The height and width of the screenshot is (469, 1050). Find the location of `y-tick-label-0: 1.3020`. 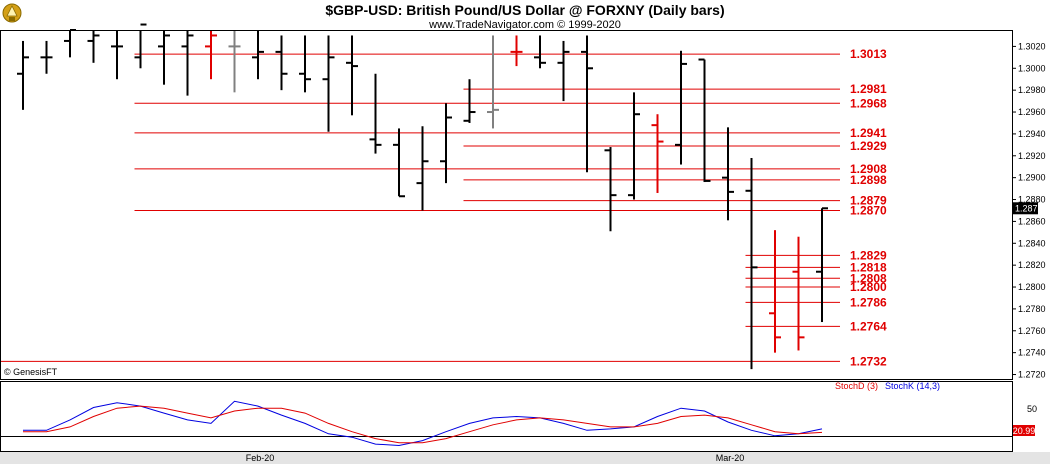

y-tick-label-0: 1.3020 is located at coordinates (1032, 46).